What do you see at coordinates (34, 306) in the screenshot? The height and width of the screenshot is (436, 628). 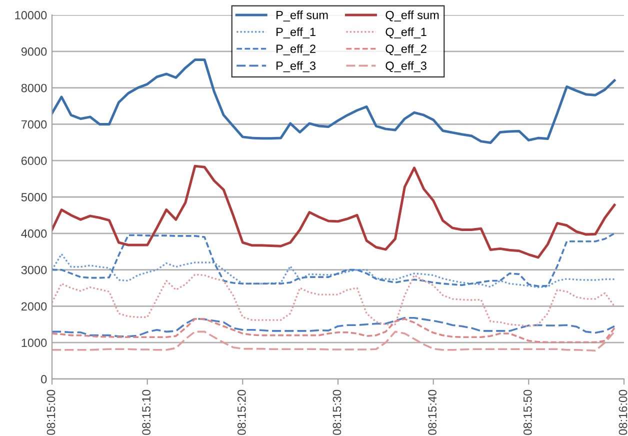 I see `y-tick-label: 2000` at bounding box center [34, 306].